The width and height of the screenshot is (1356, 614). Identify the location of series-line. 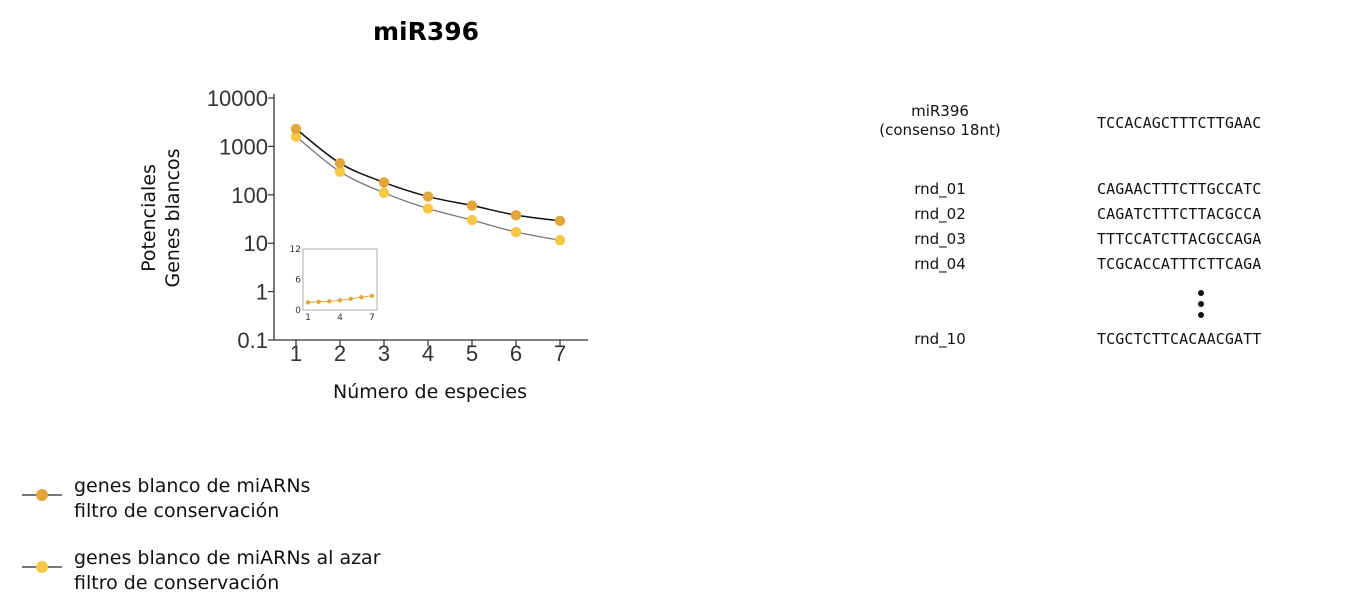
(428, 188).